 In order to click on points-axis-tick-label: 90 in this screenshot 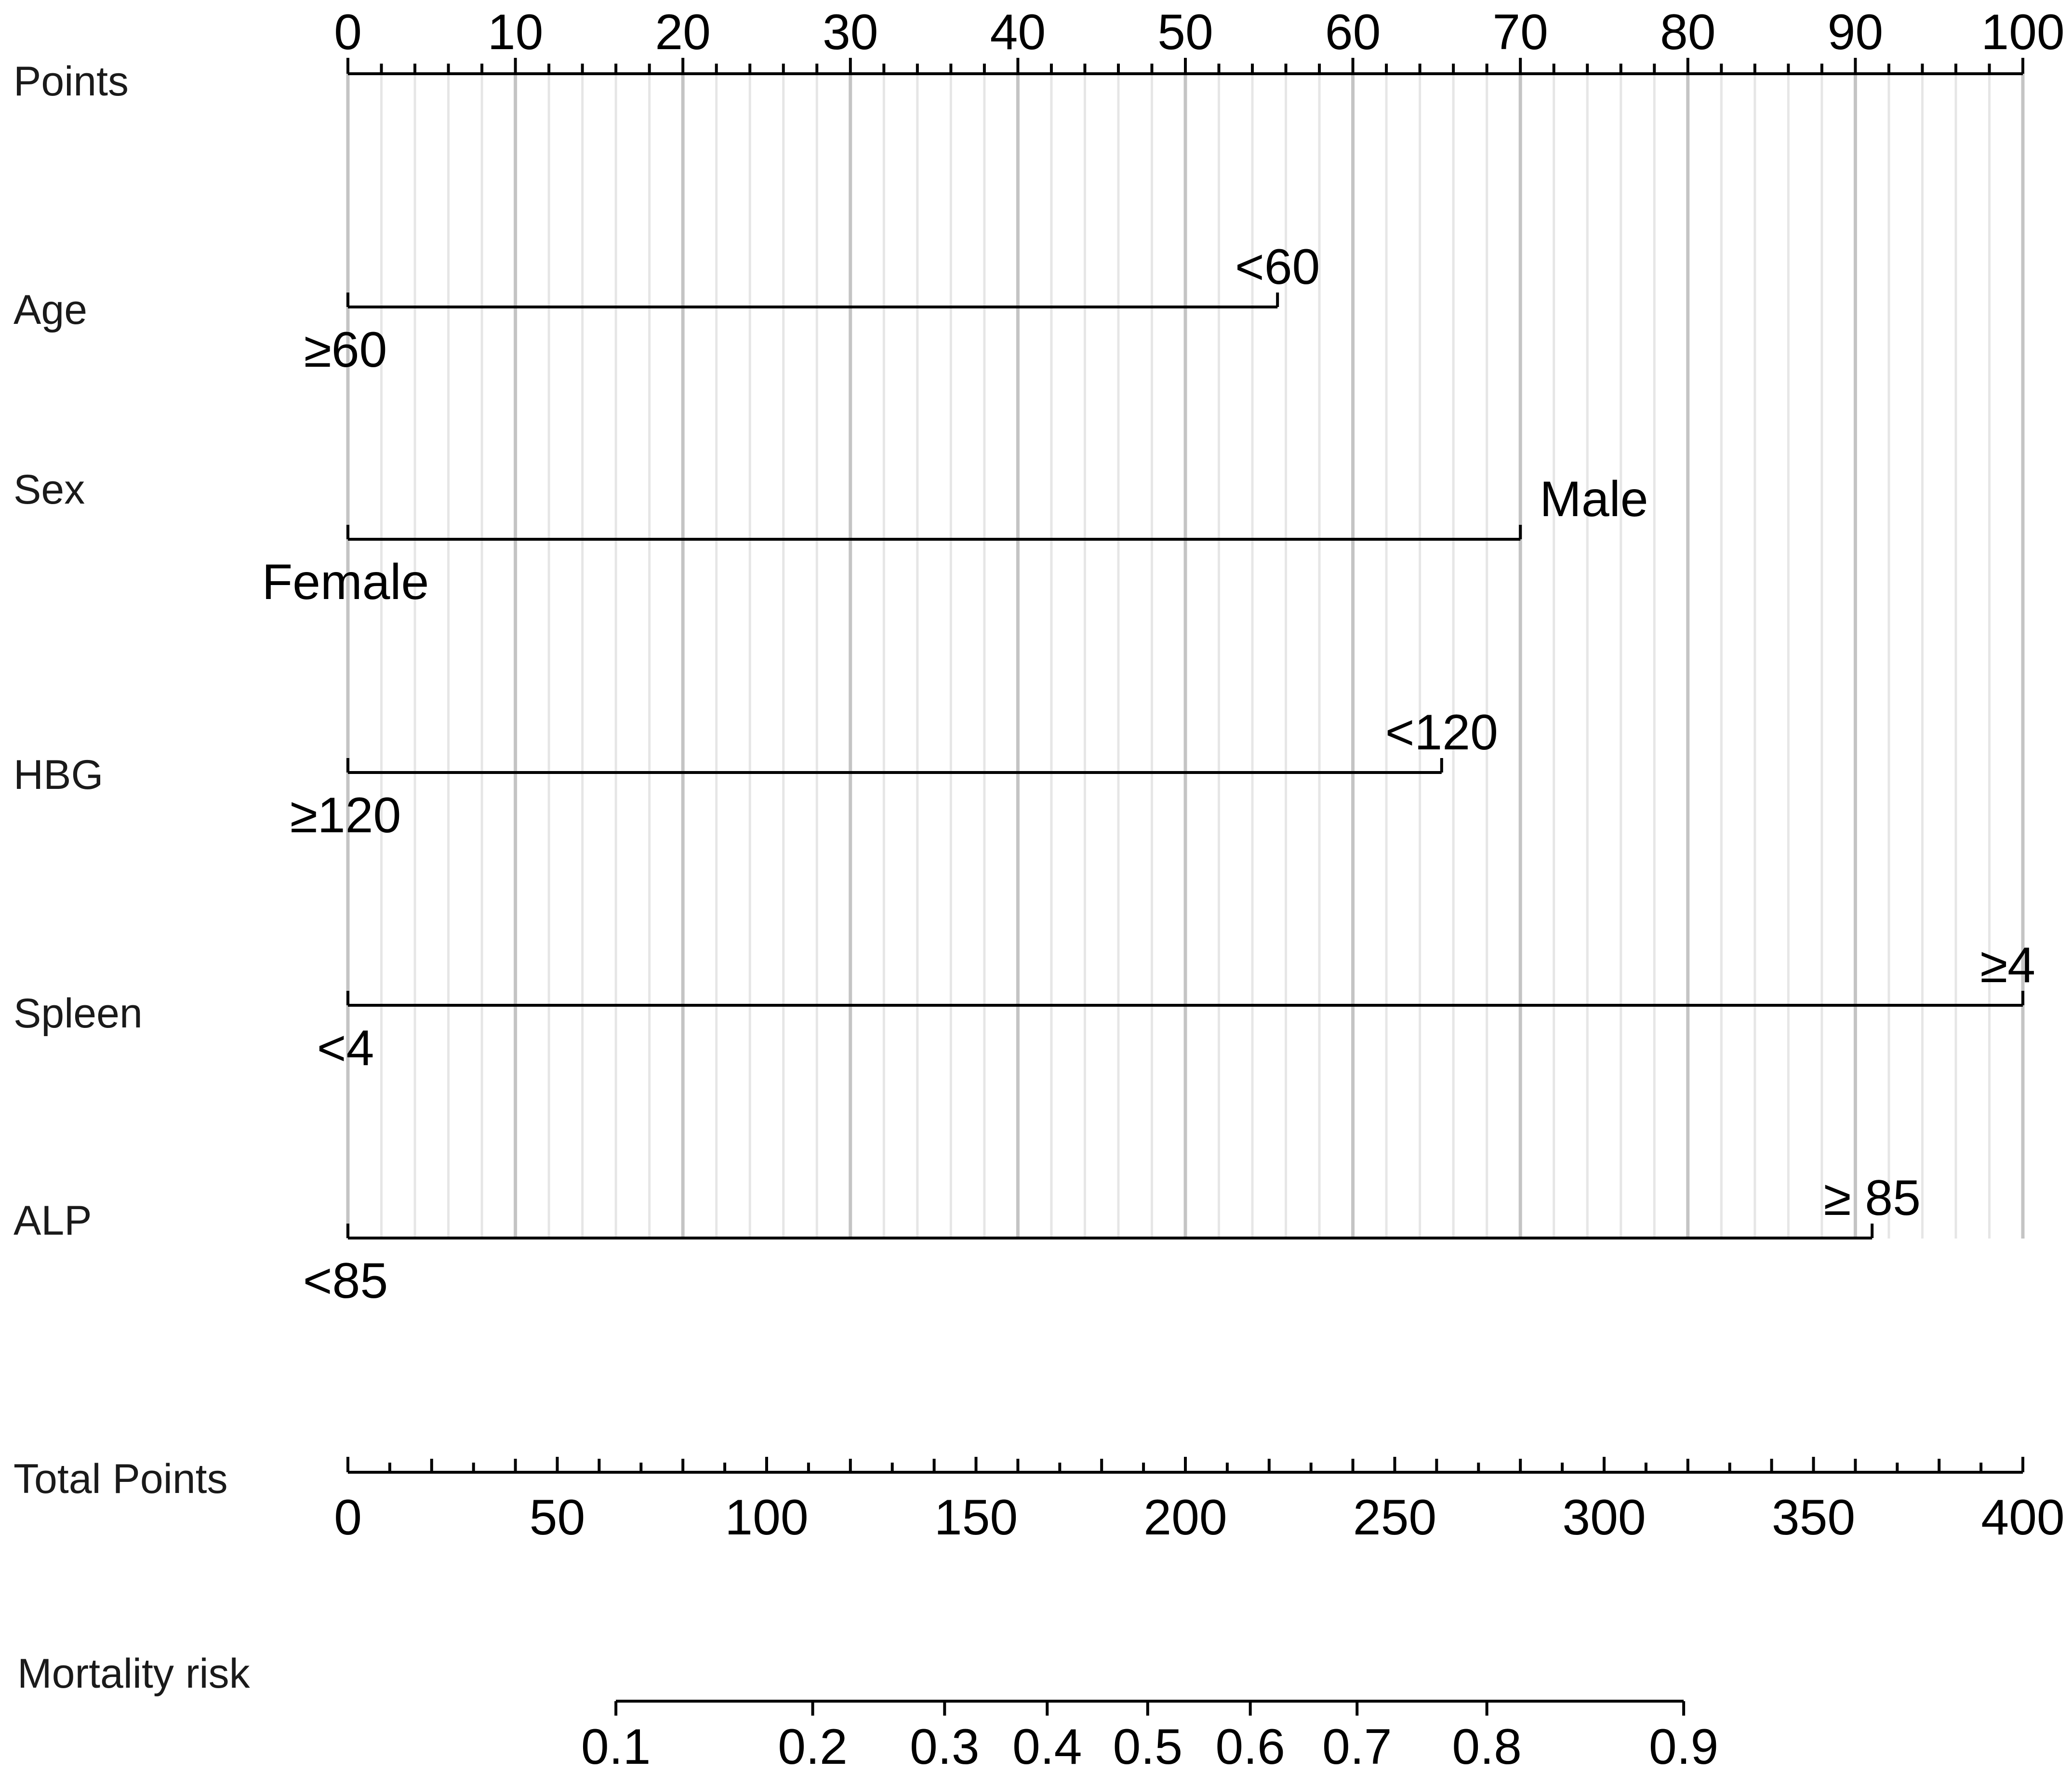, I will do `click(1856, 32)`.